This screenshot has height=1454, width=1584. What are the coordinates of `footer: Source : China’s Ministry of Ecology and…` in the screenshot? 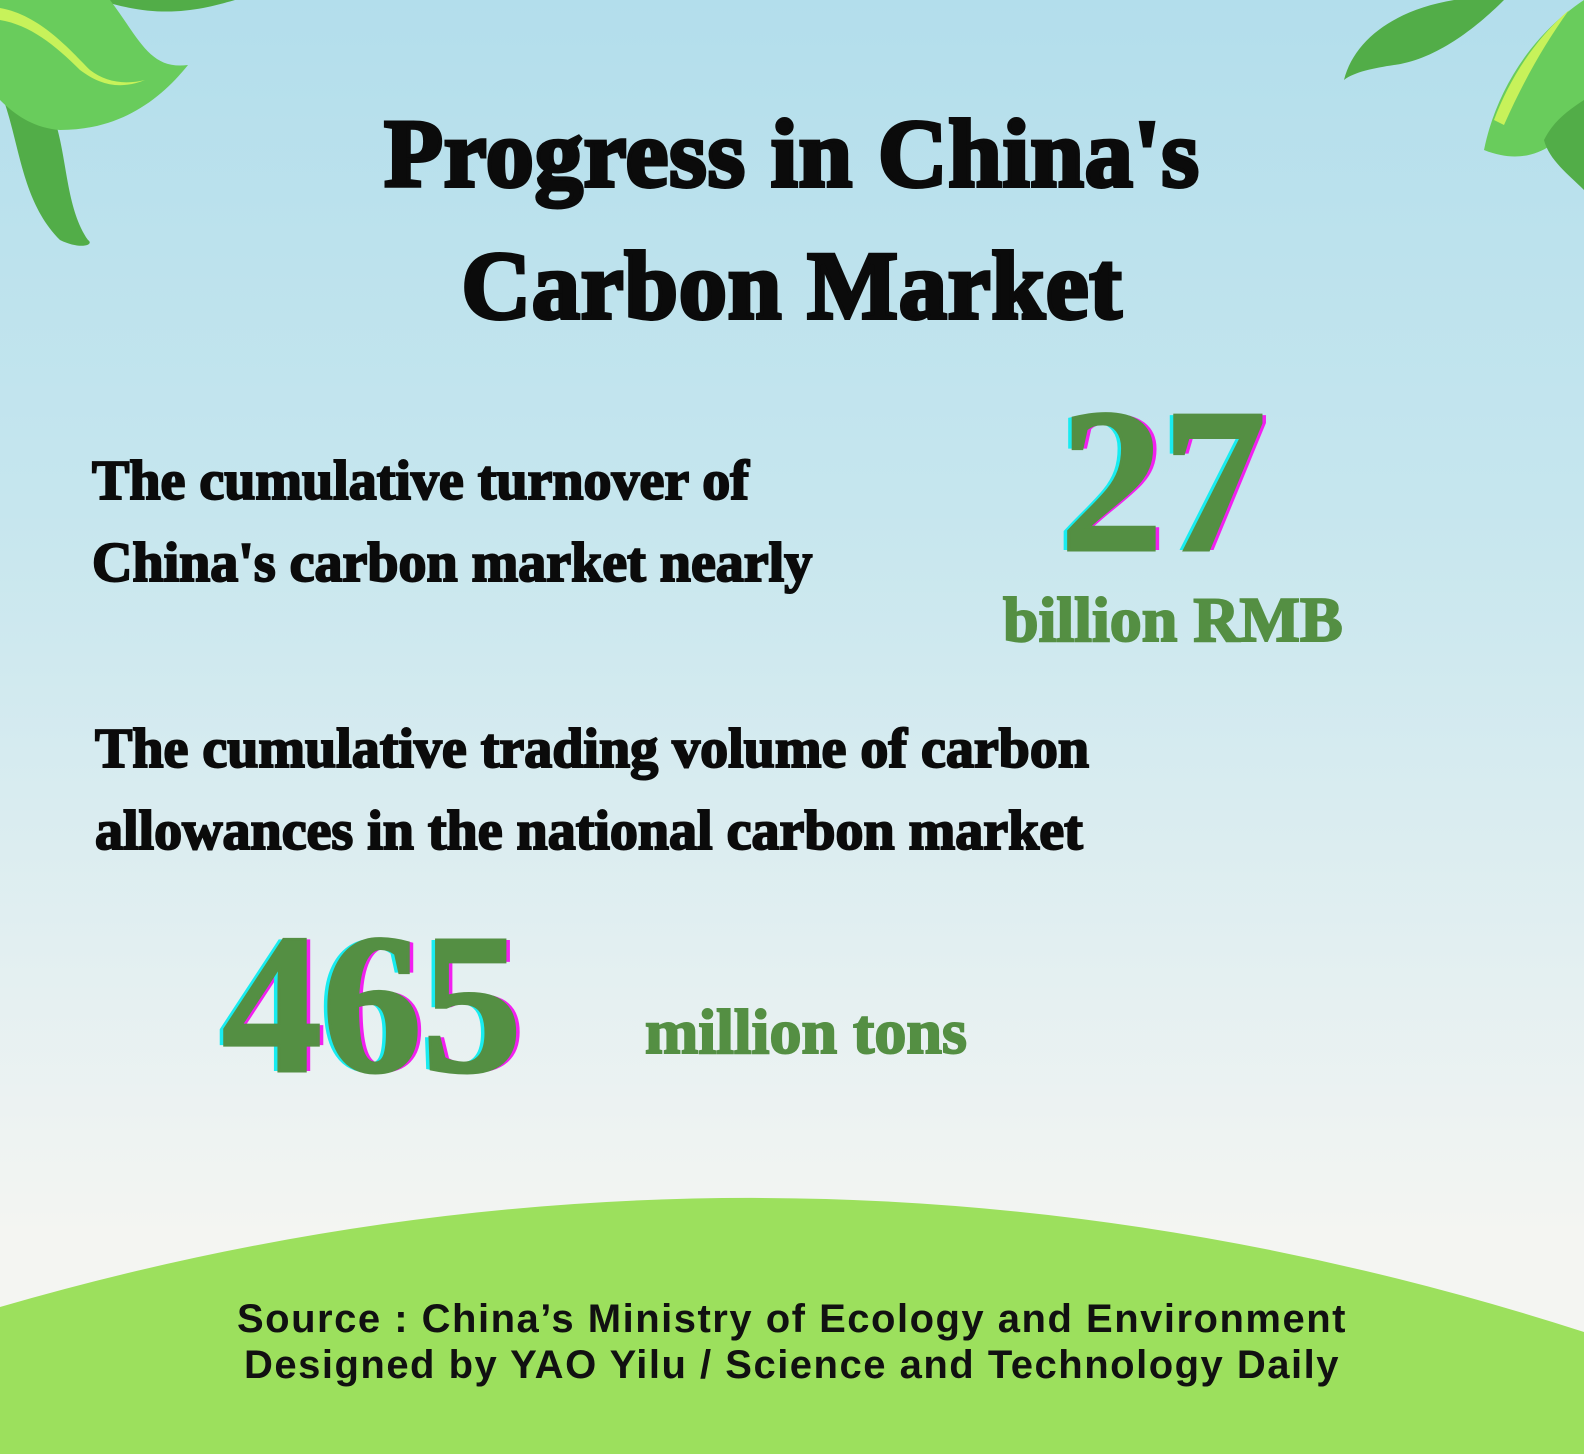 It's located at (792, 1342).